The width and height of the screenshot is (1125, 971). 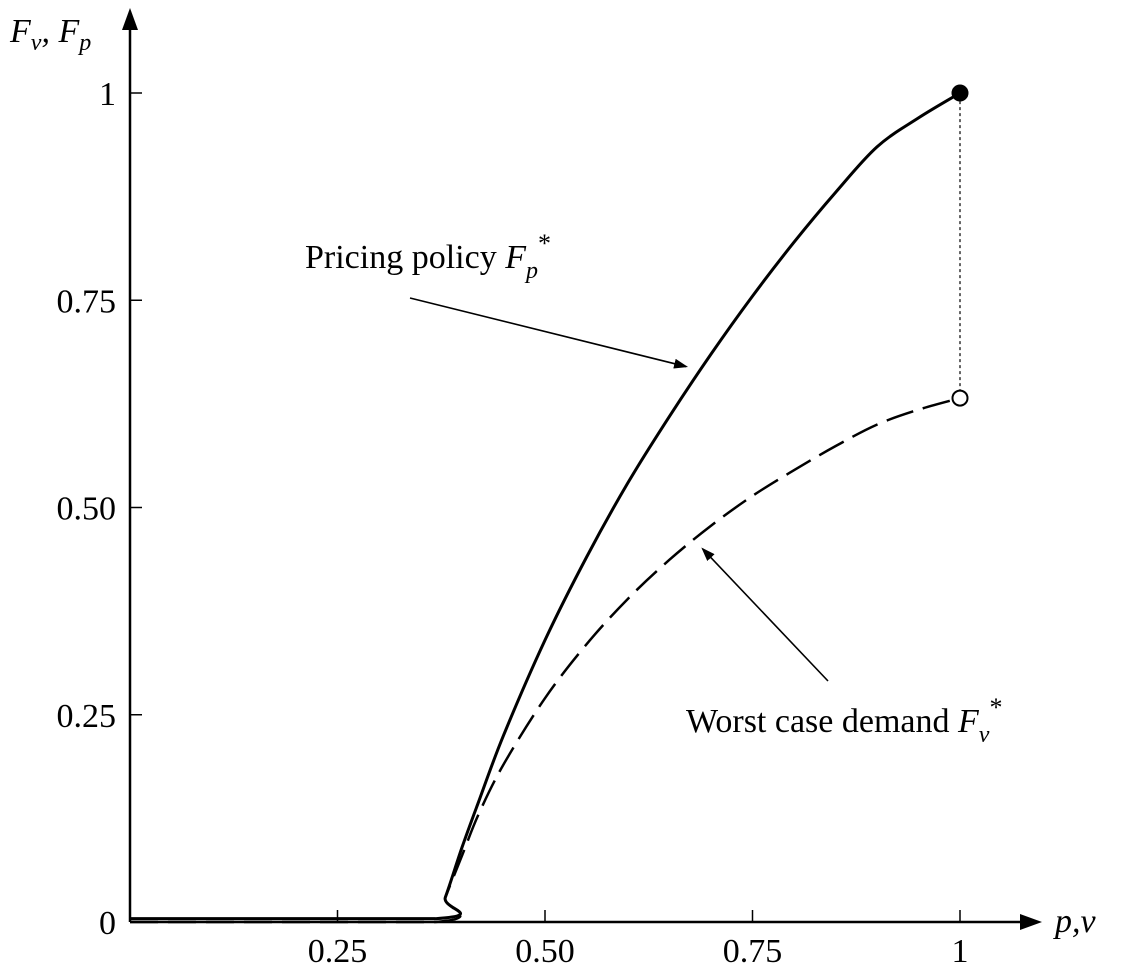 What do you see at coordinates (960, 951) in the screenshot?
I see `x-tick-label: 1` at bounding box center [960, 951].